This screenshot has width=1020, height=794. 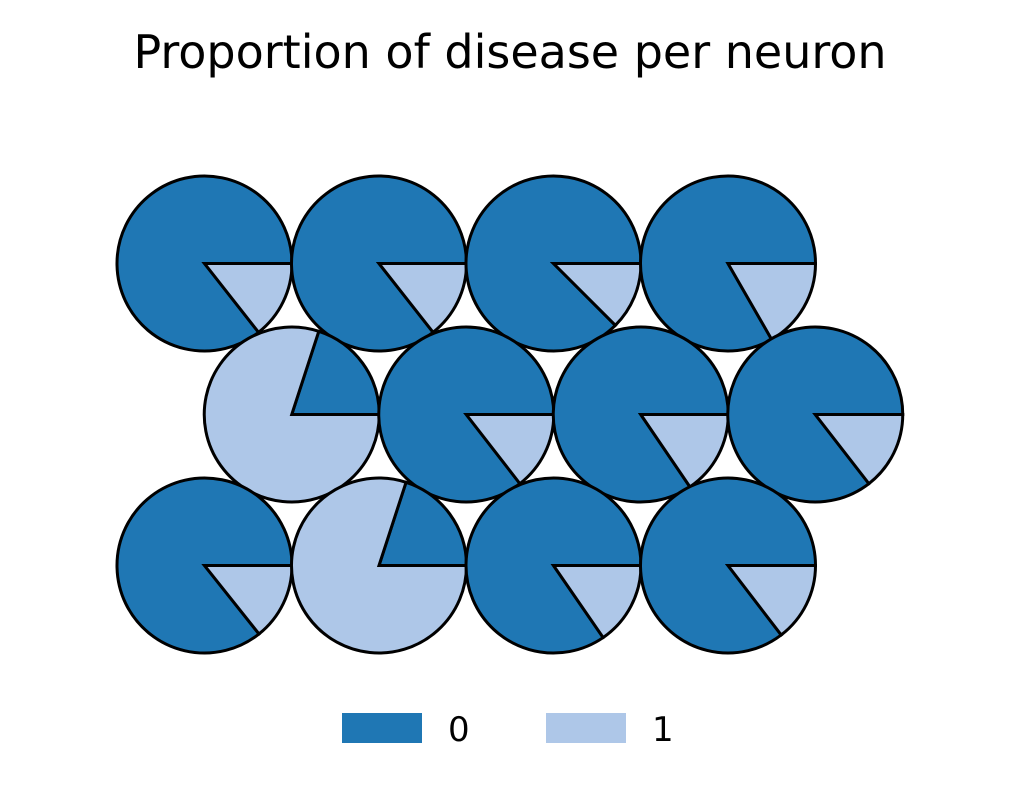 What do you see at coordinates (663, 730) in the screenshot?
I see `legend-label-1: 1` at bounding box center [663, 730].